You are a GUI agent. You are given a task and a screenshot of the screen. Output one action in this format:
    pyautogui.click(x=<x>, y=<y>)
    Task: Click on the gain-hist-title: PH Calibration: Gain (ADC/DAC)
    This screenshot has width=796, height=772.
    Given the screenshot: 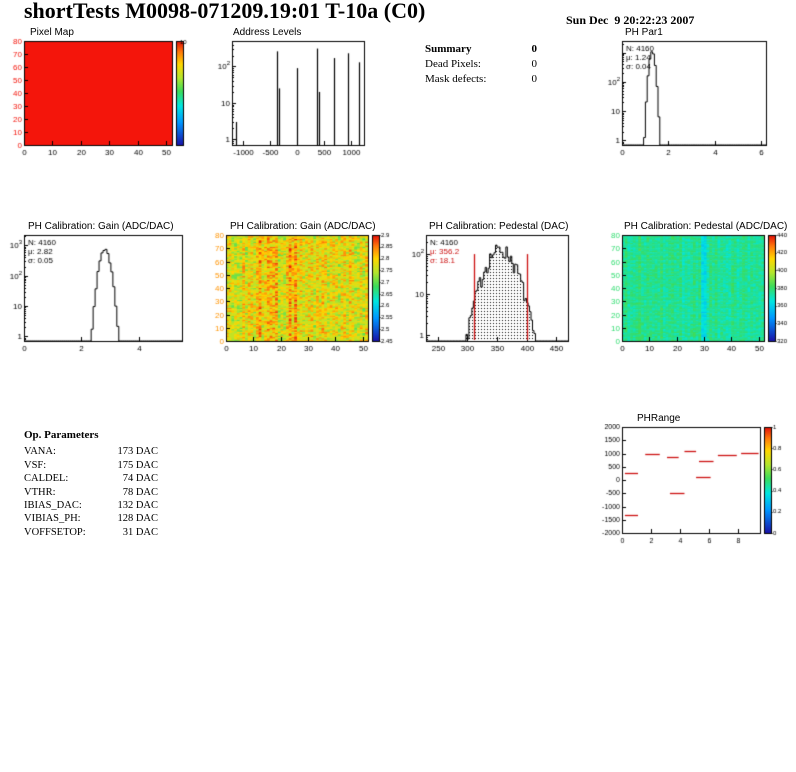 What is the action you would take?
    pyautogui.click(x=101, y=226)
    